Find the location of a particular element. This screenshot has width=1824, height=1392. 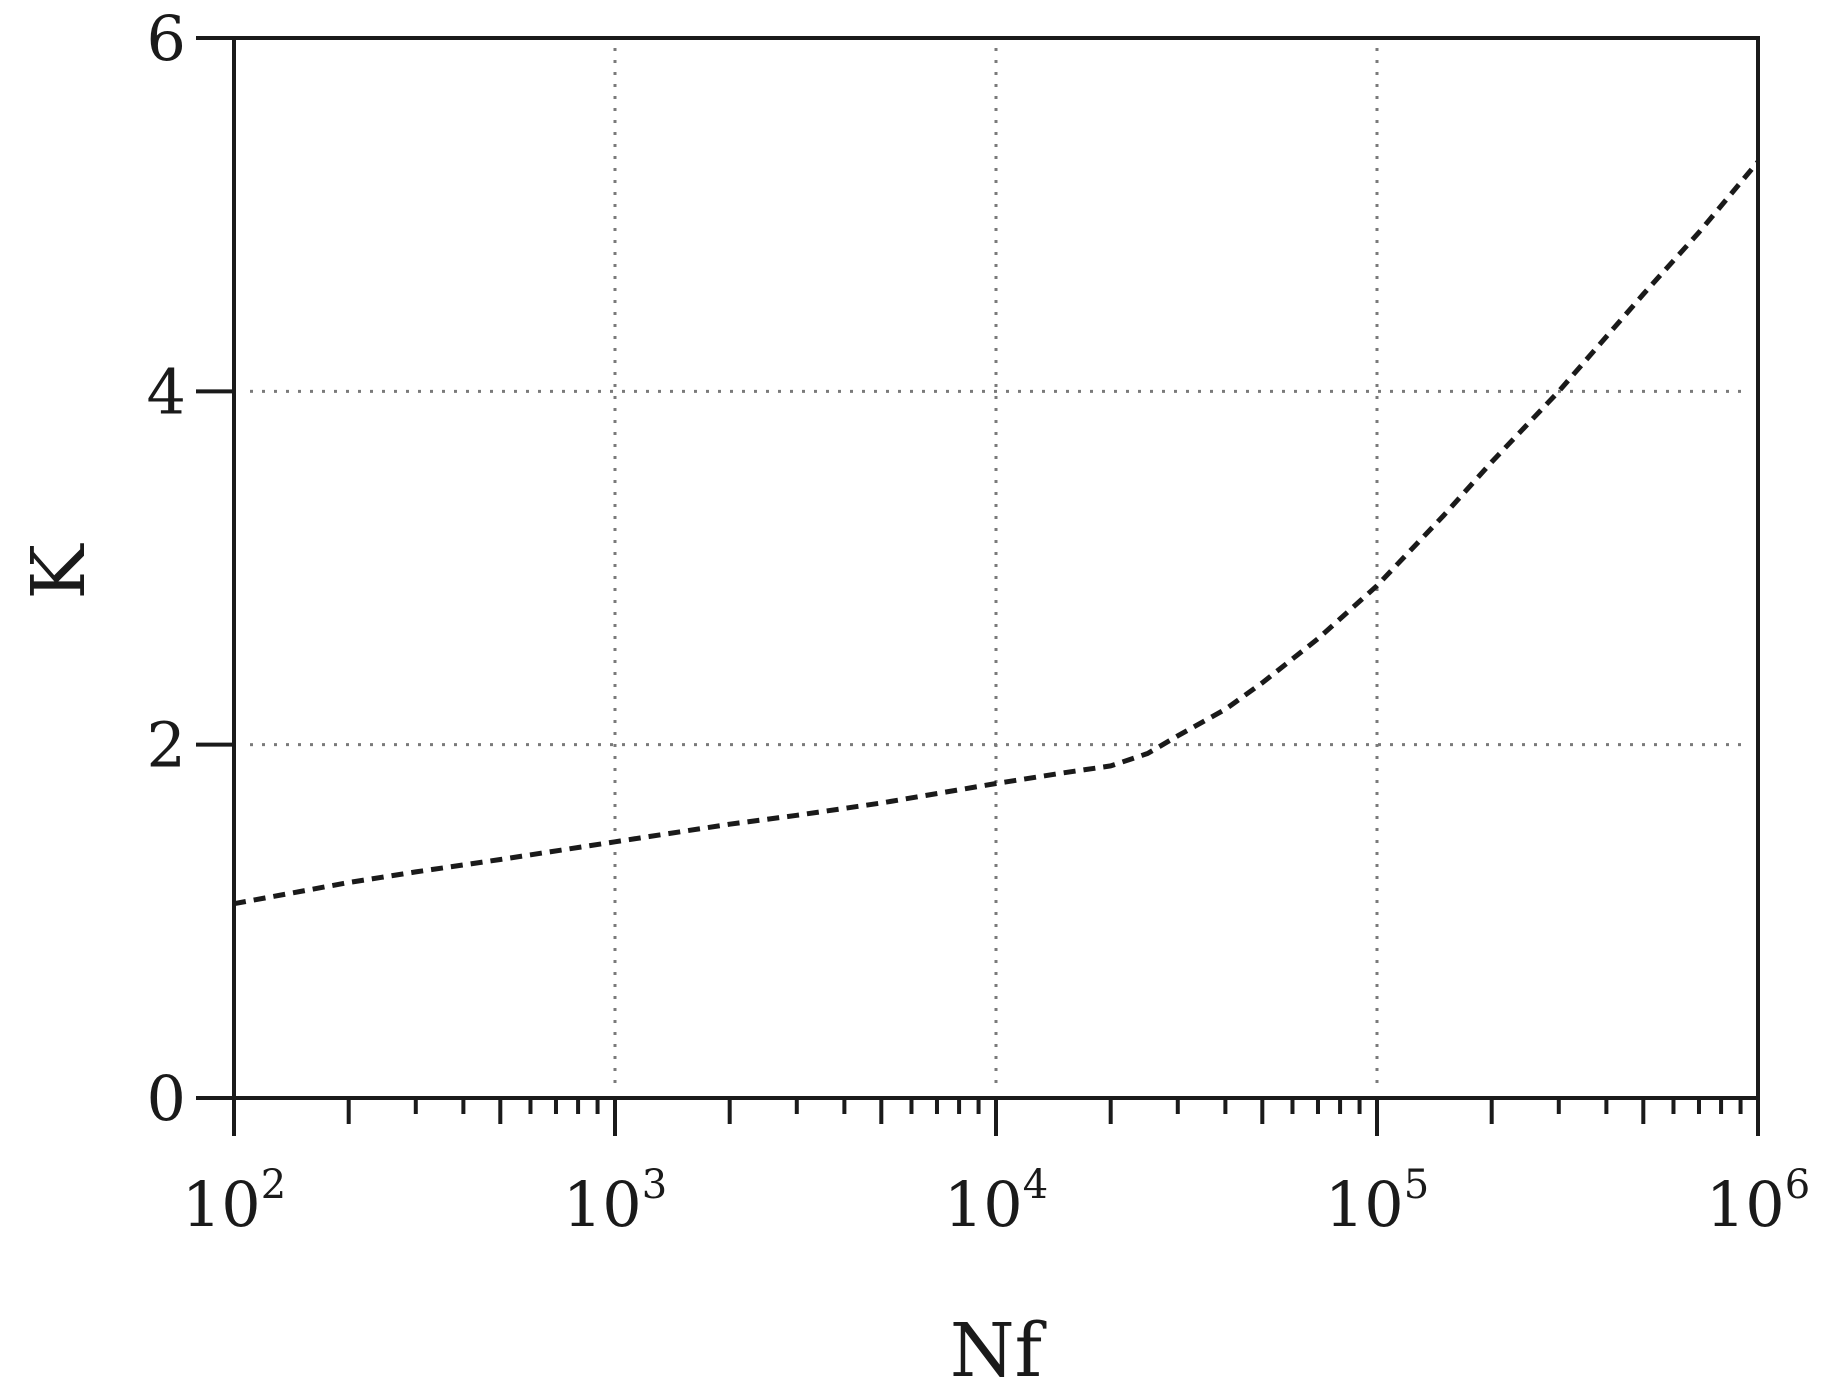

x-tick-label: 10⁴ is located at coordinates (996, 1201).